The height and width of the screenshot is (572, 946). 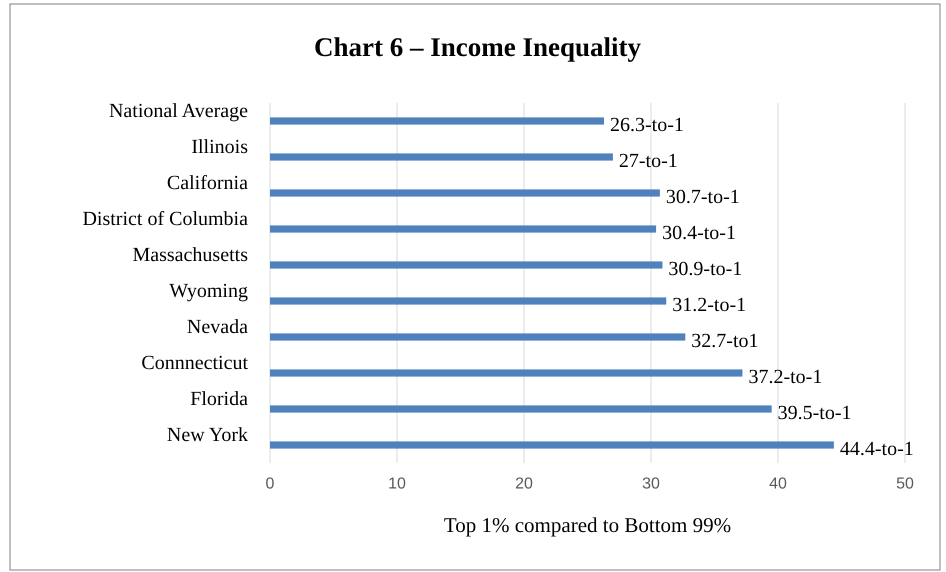 I want to click on y-tick-label: Wyoming, so click(x=208, y=291).